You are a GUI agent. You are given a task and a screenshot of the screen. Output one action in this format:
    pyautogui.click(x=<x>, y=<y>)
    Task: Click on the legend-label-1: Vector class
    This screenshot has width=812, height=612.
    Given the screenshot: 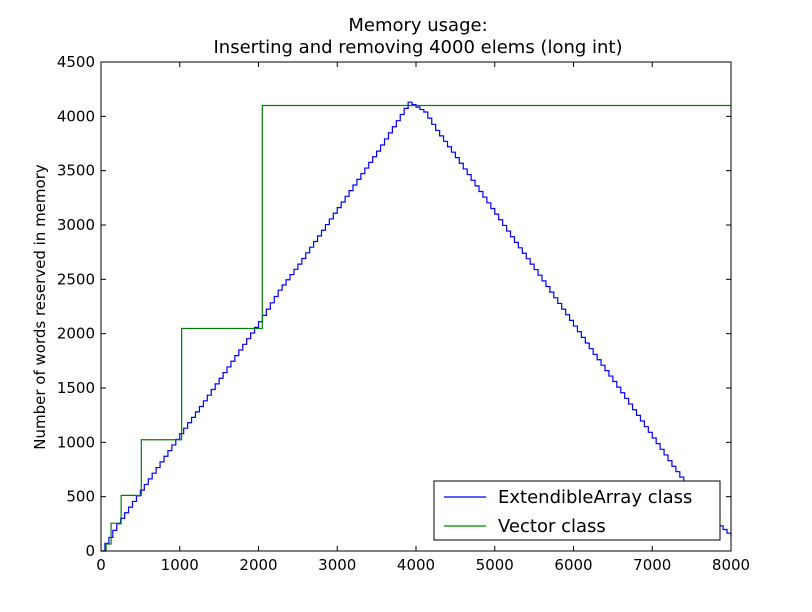 What is the action you would take?
    pyautogui.click(x=552, y=526)
    